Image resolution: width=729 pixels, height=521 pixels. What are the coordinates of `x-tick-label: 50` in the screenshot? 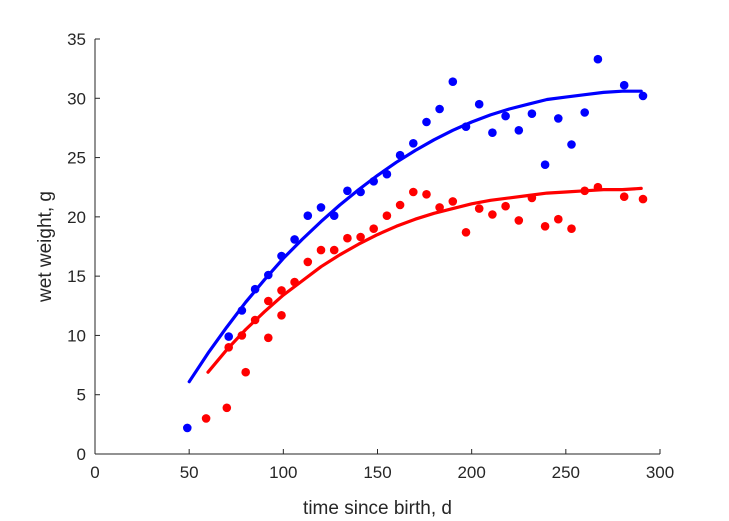 It's located at (189, 472).